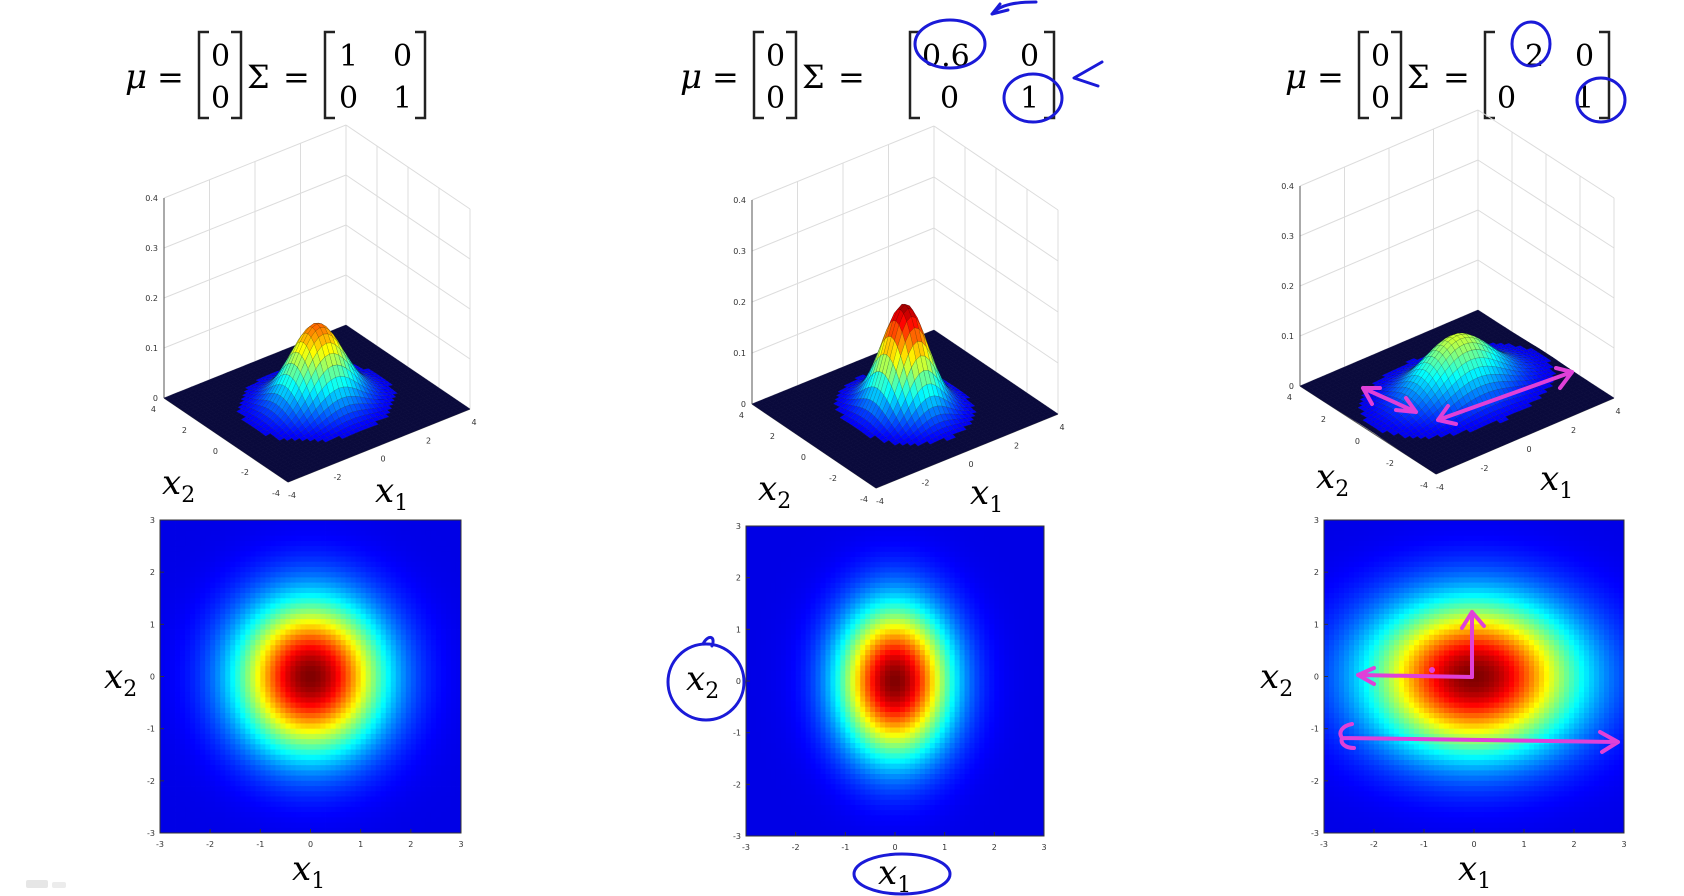 This screenshot has width=1684, height=896. Describe the element at coordinates (203, 75) in the screenshot. I see `mu-bracket-left` at that location.